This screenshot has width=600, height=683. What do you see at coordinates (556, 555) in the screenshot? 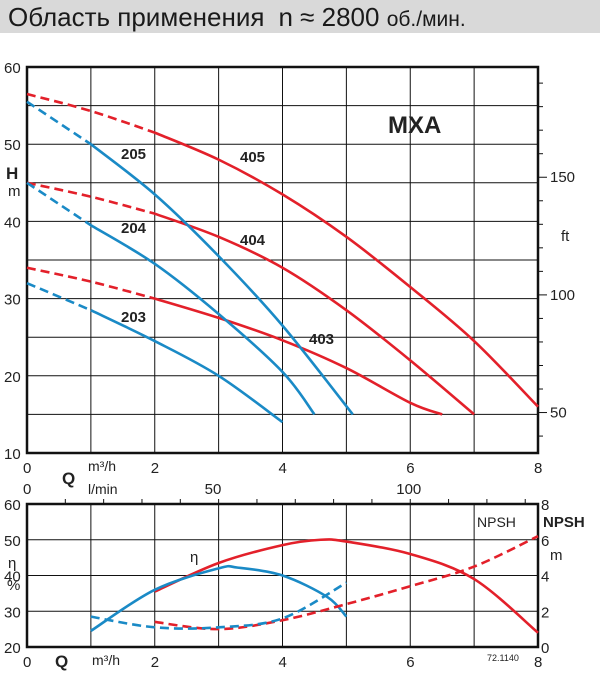
I see `npsh-axis-unit: m` at bounding box center [556, 555].